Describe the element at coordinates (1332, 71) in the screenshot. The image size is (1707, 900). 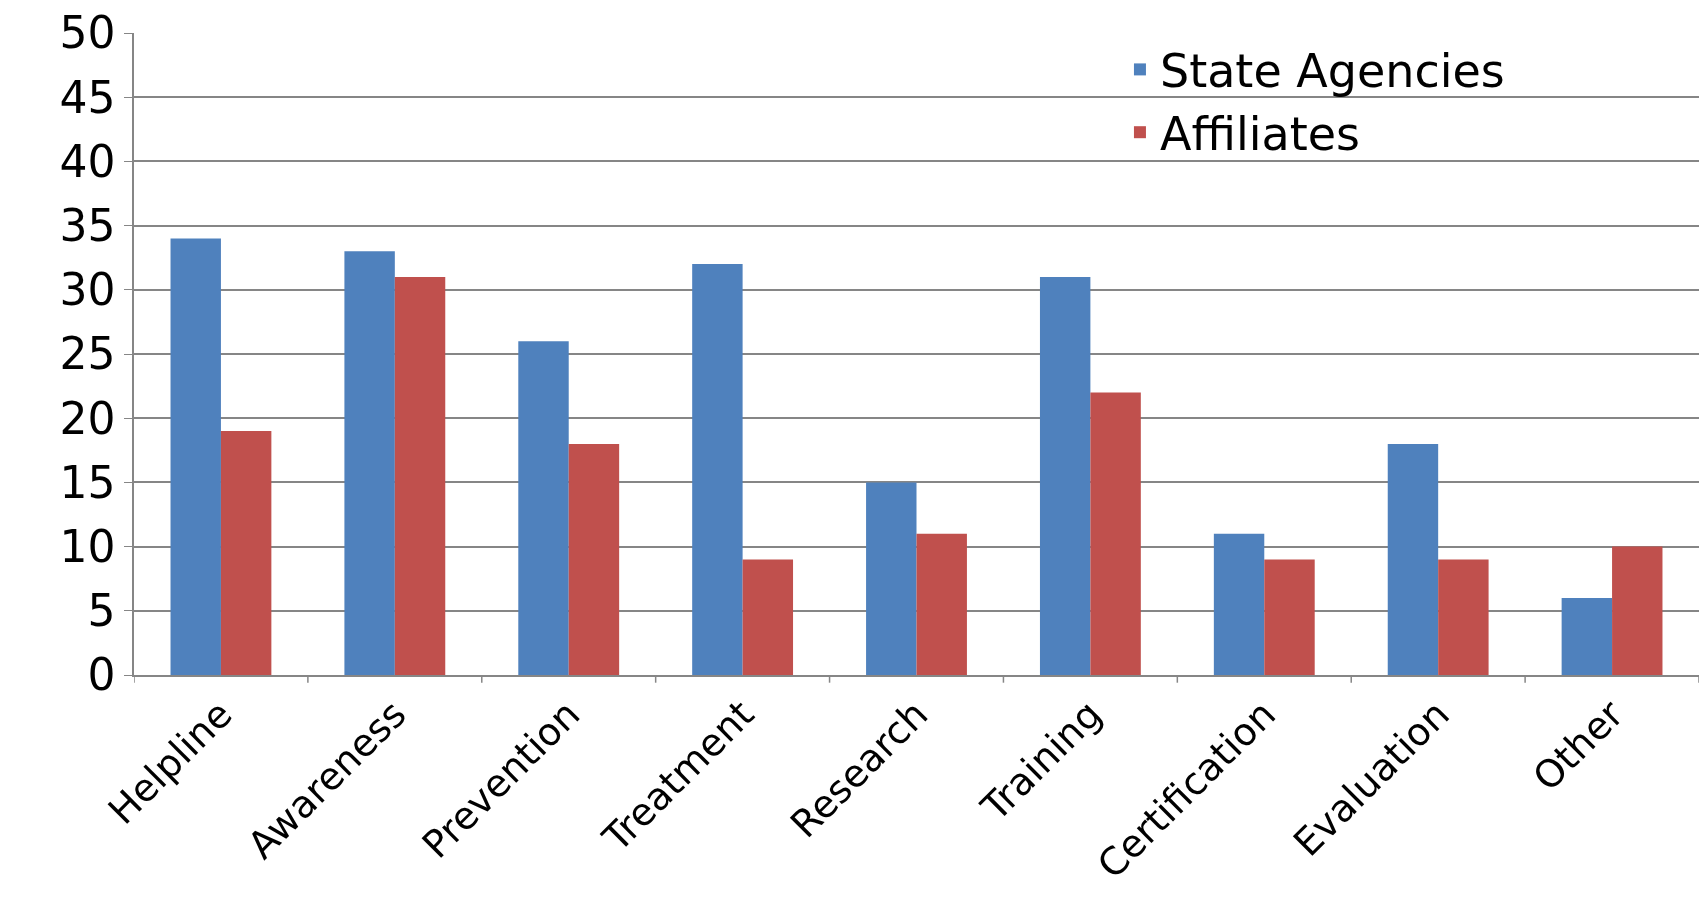
I see `legend-label: State Agencies` at that location.